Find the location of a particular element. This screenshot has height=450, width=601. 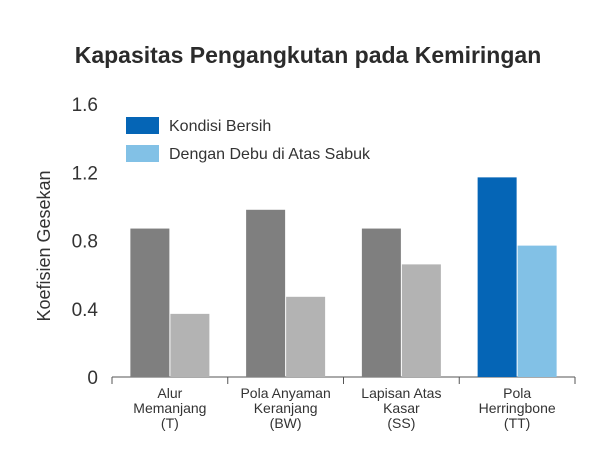

y-tick-label: 0.8 is located at coordinates (85, 242).